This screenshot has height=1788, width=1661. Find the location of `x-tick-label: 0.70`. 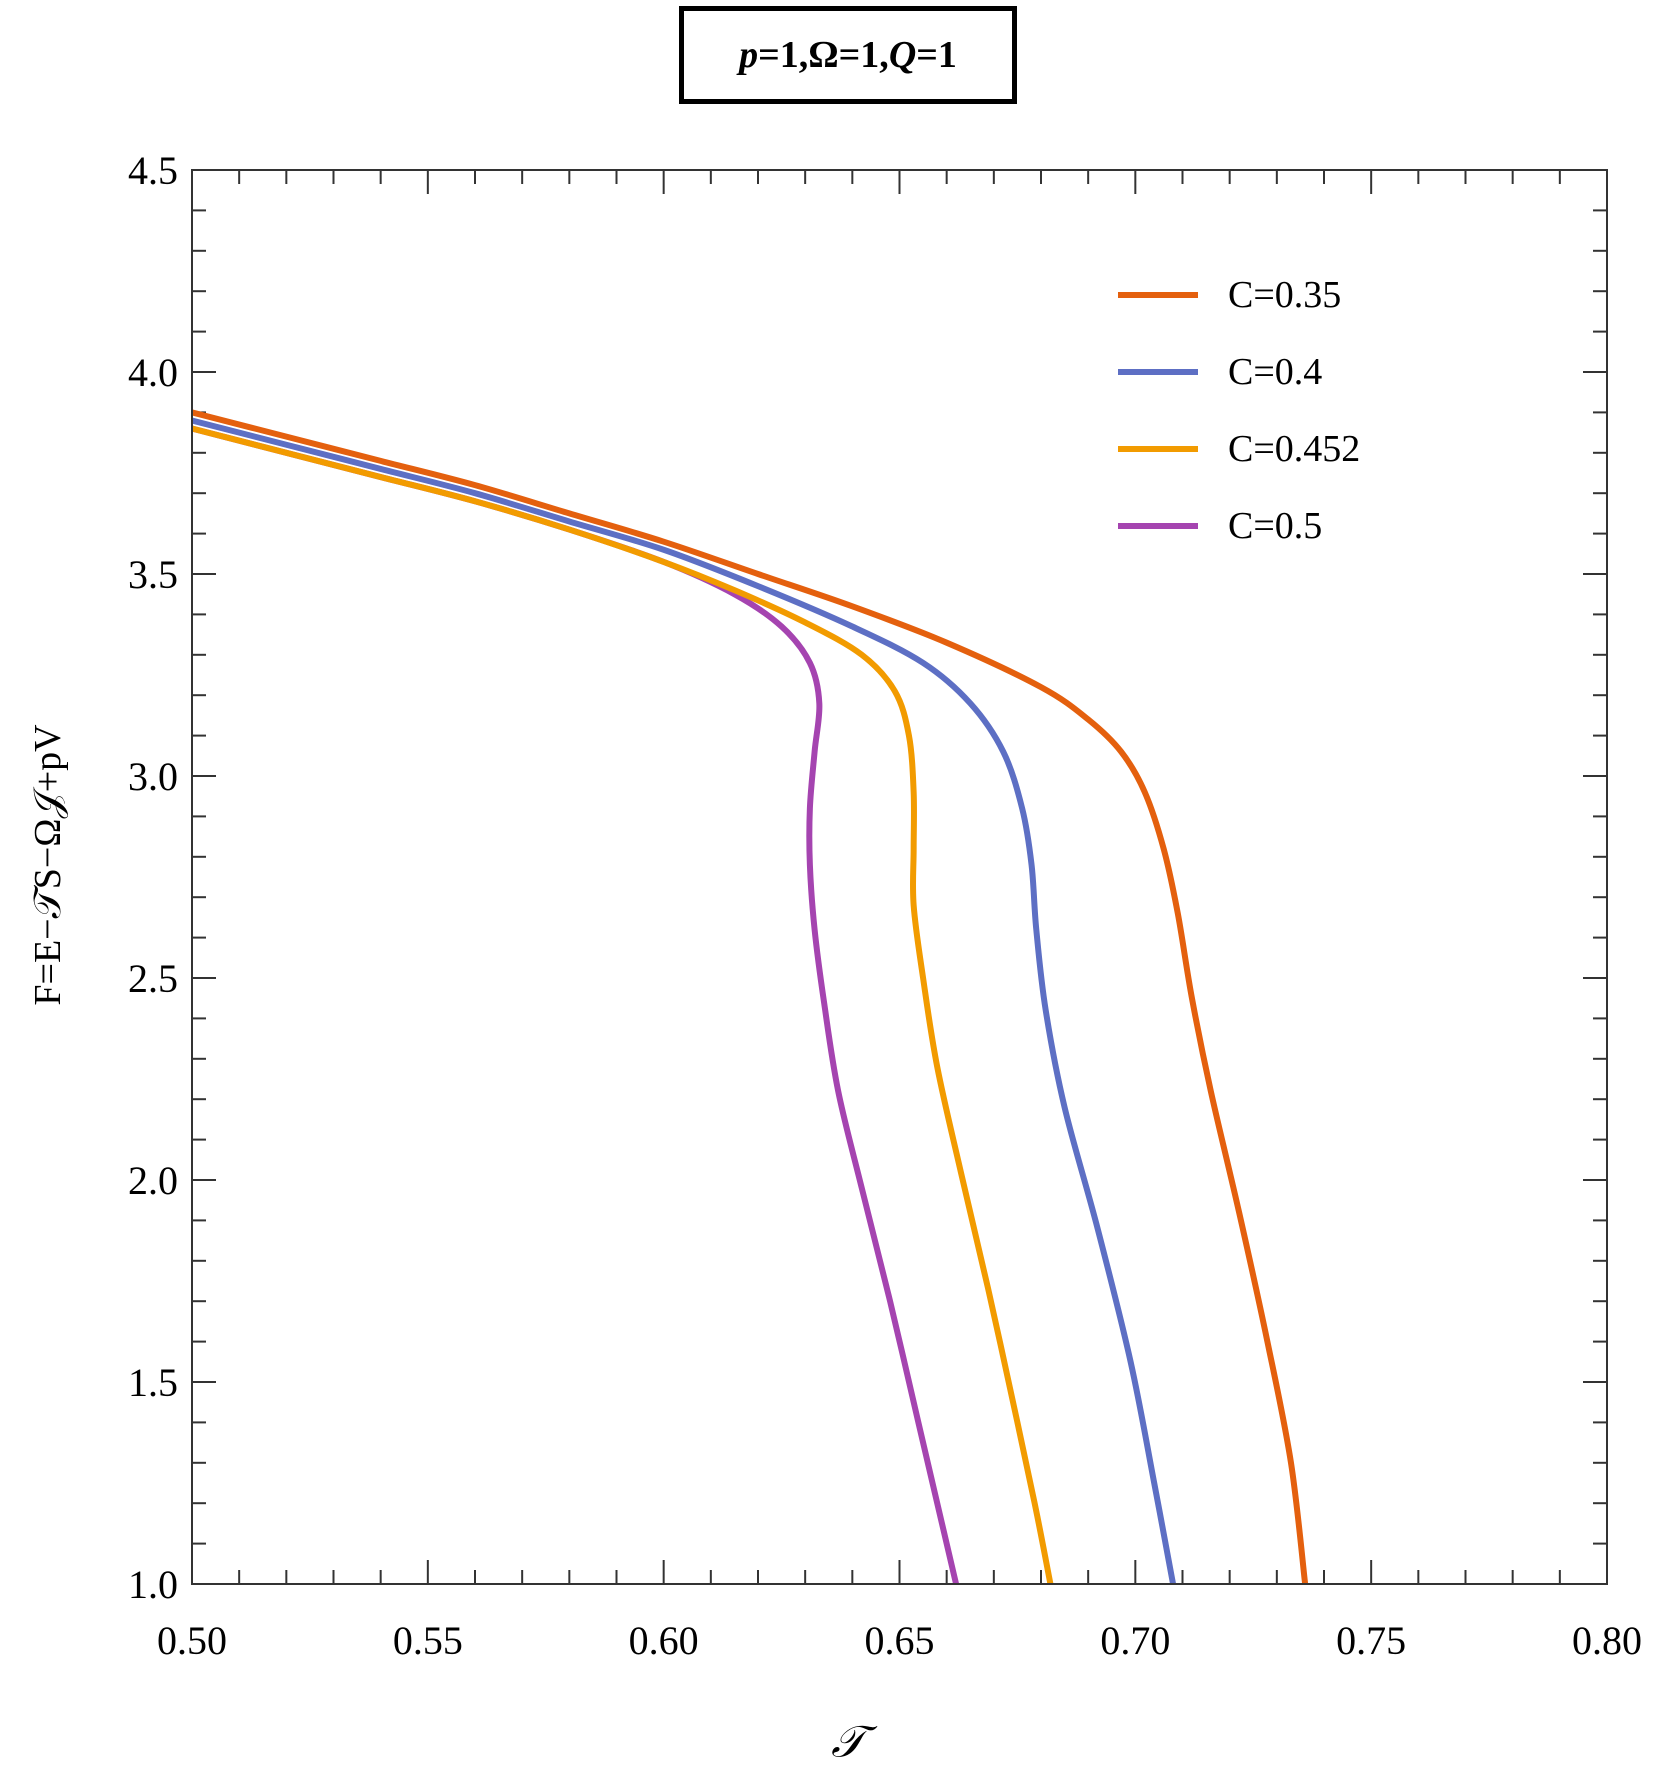

x-tick-label: 0.70 is located at coordinates (1135, 1640).